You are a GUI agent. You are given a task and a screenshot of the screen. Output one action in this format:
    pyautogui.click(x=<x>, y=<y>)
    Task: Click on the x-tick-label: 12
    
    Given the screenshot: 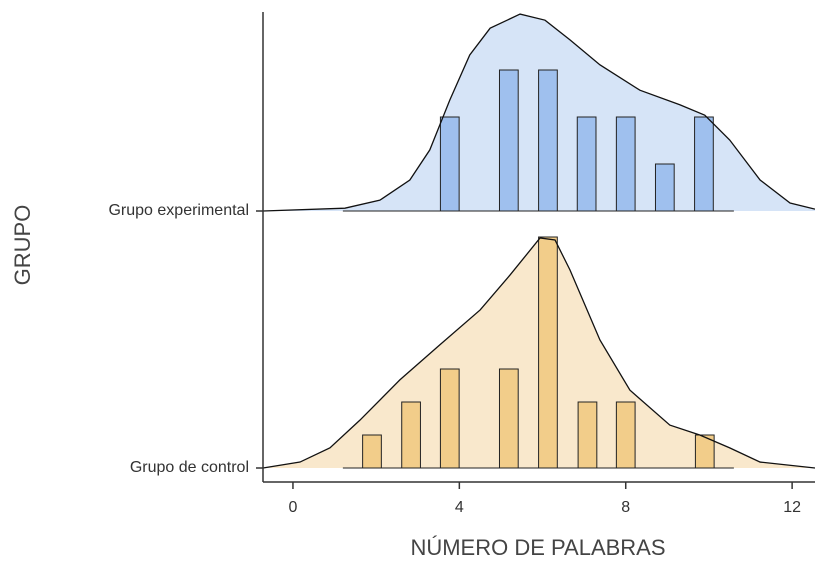 What is the action you would take?
    pyautogui.click(x=792, y=507)
    